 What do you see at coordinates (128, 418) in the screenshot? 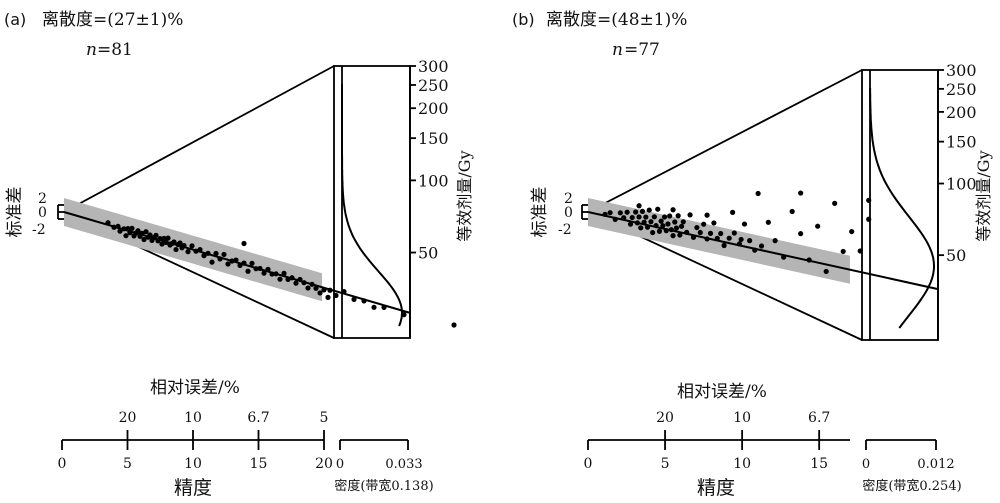
I see `relative-error-tick-label: 20` at bounding box center [128, 418].